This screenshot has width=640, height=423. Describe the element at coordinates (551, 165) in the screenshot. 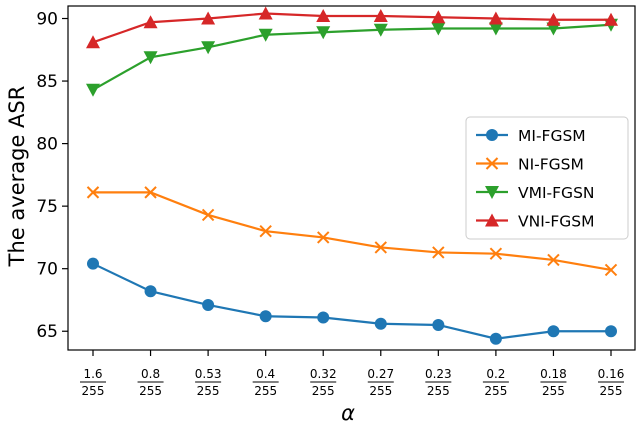

I see `legend-label-ni-fgsm: NI-FGSM` at that location.